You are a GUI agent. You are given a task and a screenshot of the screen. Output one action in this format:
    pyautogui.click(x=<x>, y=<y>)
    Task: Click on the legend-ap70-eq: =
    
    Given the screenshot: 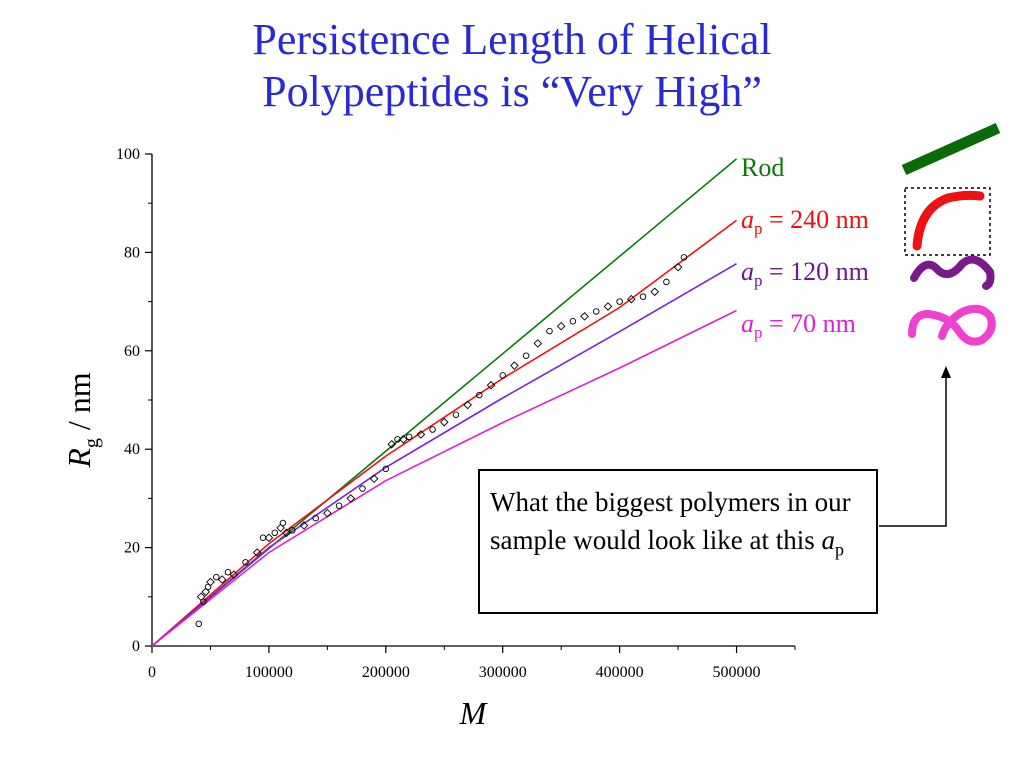 What is the action you would take?
    pyautogui.click(x=777, y=323)
    